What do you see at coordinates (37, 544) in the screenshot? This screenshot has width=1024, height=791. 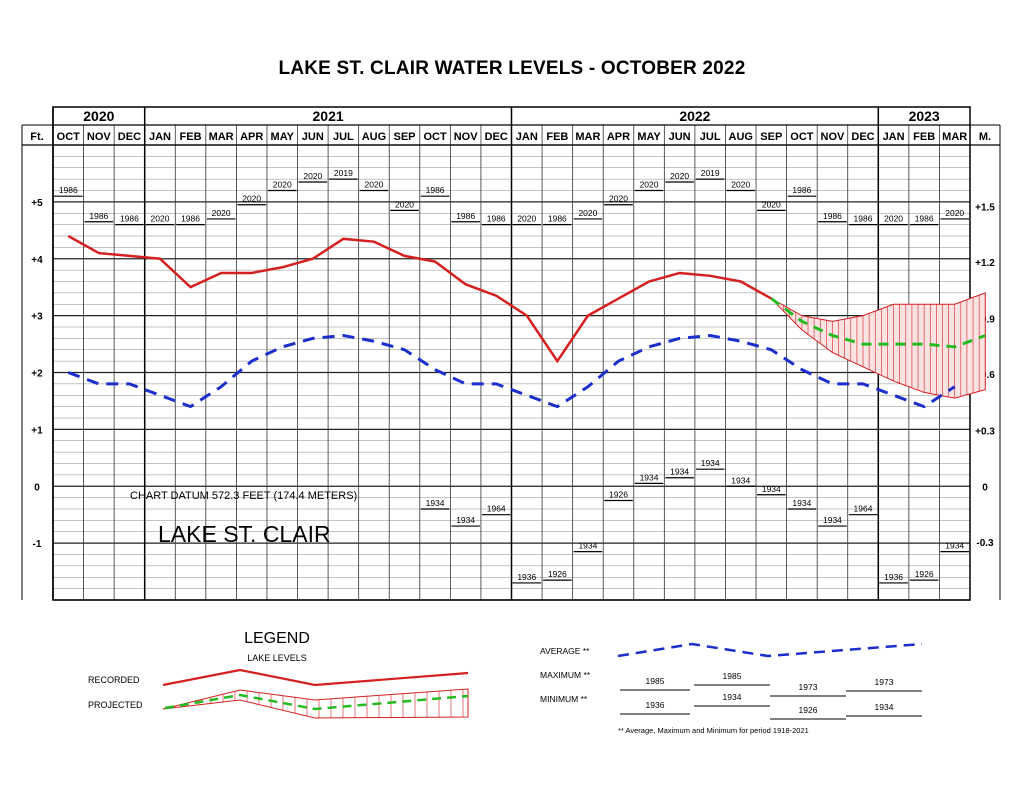 I see `y-tick-ft: -1` at bounding box center [37, 544].